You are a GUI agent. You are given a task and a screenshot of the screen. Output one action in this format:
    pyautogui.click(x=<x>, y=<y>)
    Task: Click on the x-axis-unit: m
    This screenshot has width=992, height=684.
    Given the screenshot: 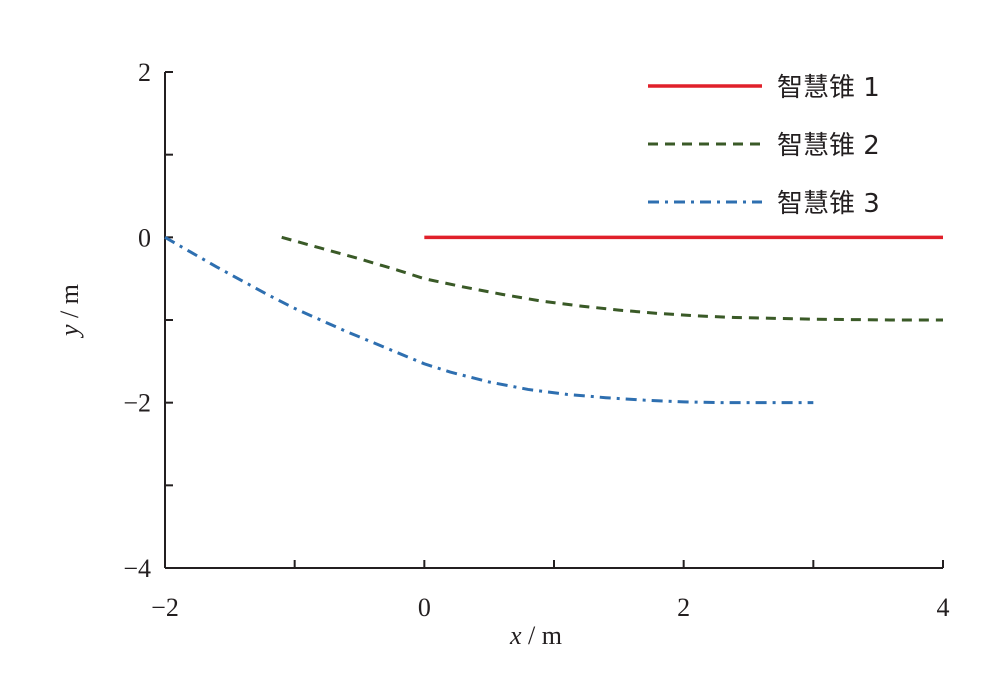 What is the action you would take?
    pyautogui.click(x=552, y=635)
    